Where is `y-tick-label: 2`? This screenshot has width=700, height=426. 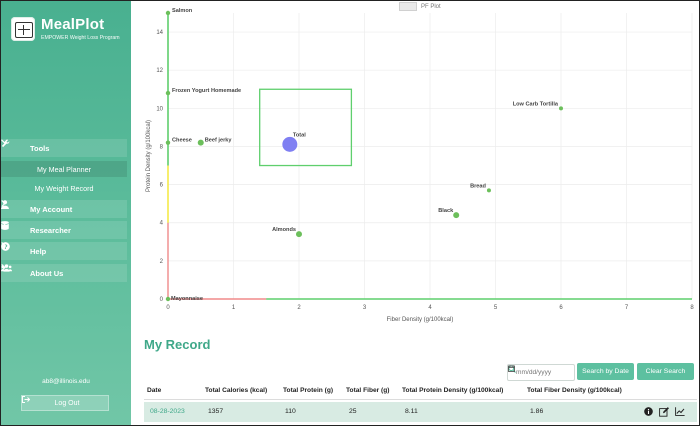
y-tick-label: 2 is located at coordinates (162, 262).